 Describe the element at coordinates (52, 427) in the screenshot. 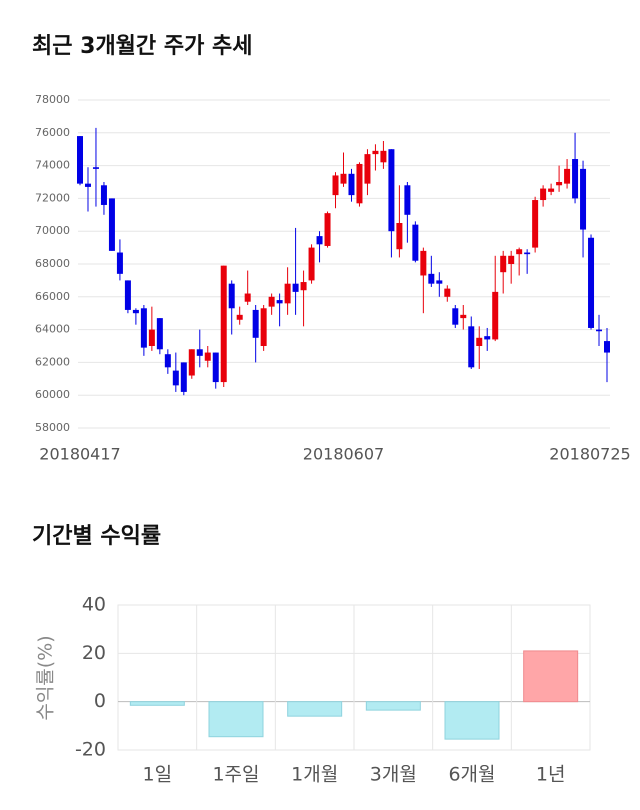

I see `y-tick-label: 58000` at that location.